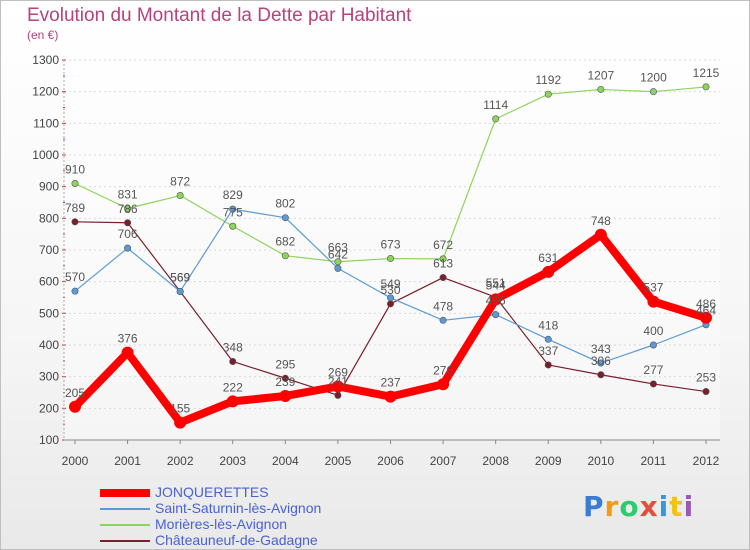 Image resolution: width=750 pixels, height=550 pixels. I want to click on data-label: 706, so click(128, 234).